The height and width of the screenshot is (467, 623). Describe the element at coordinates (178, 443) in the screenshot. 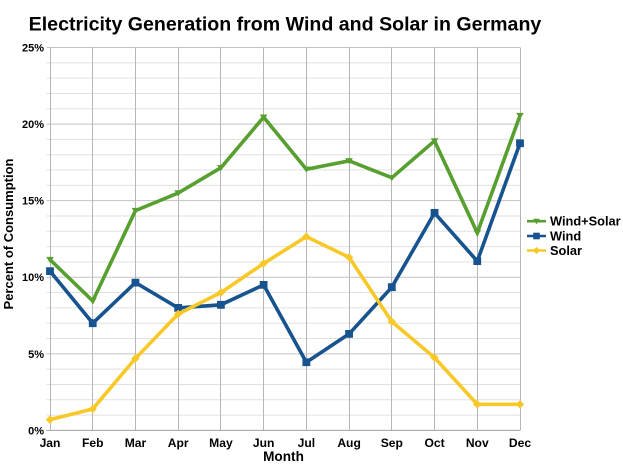

I see `svg-text: Apr` at that location.